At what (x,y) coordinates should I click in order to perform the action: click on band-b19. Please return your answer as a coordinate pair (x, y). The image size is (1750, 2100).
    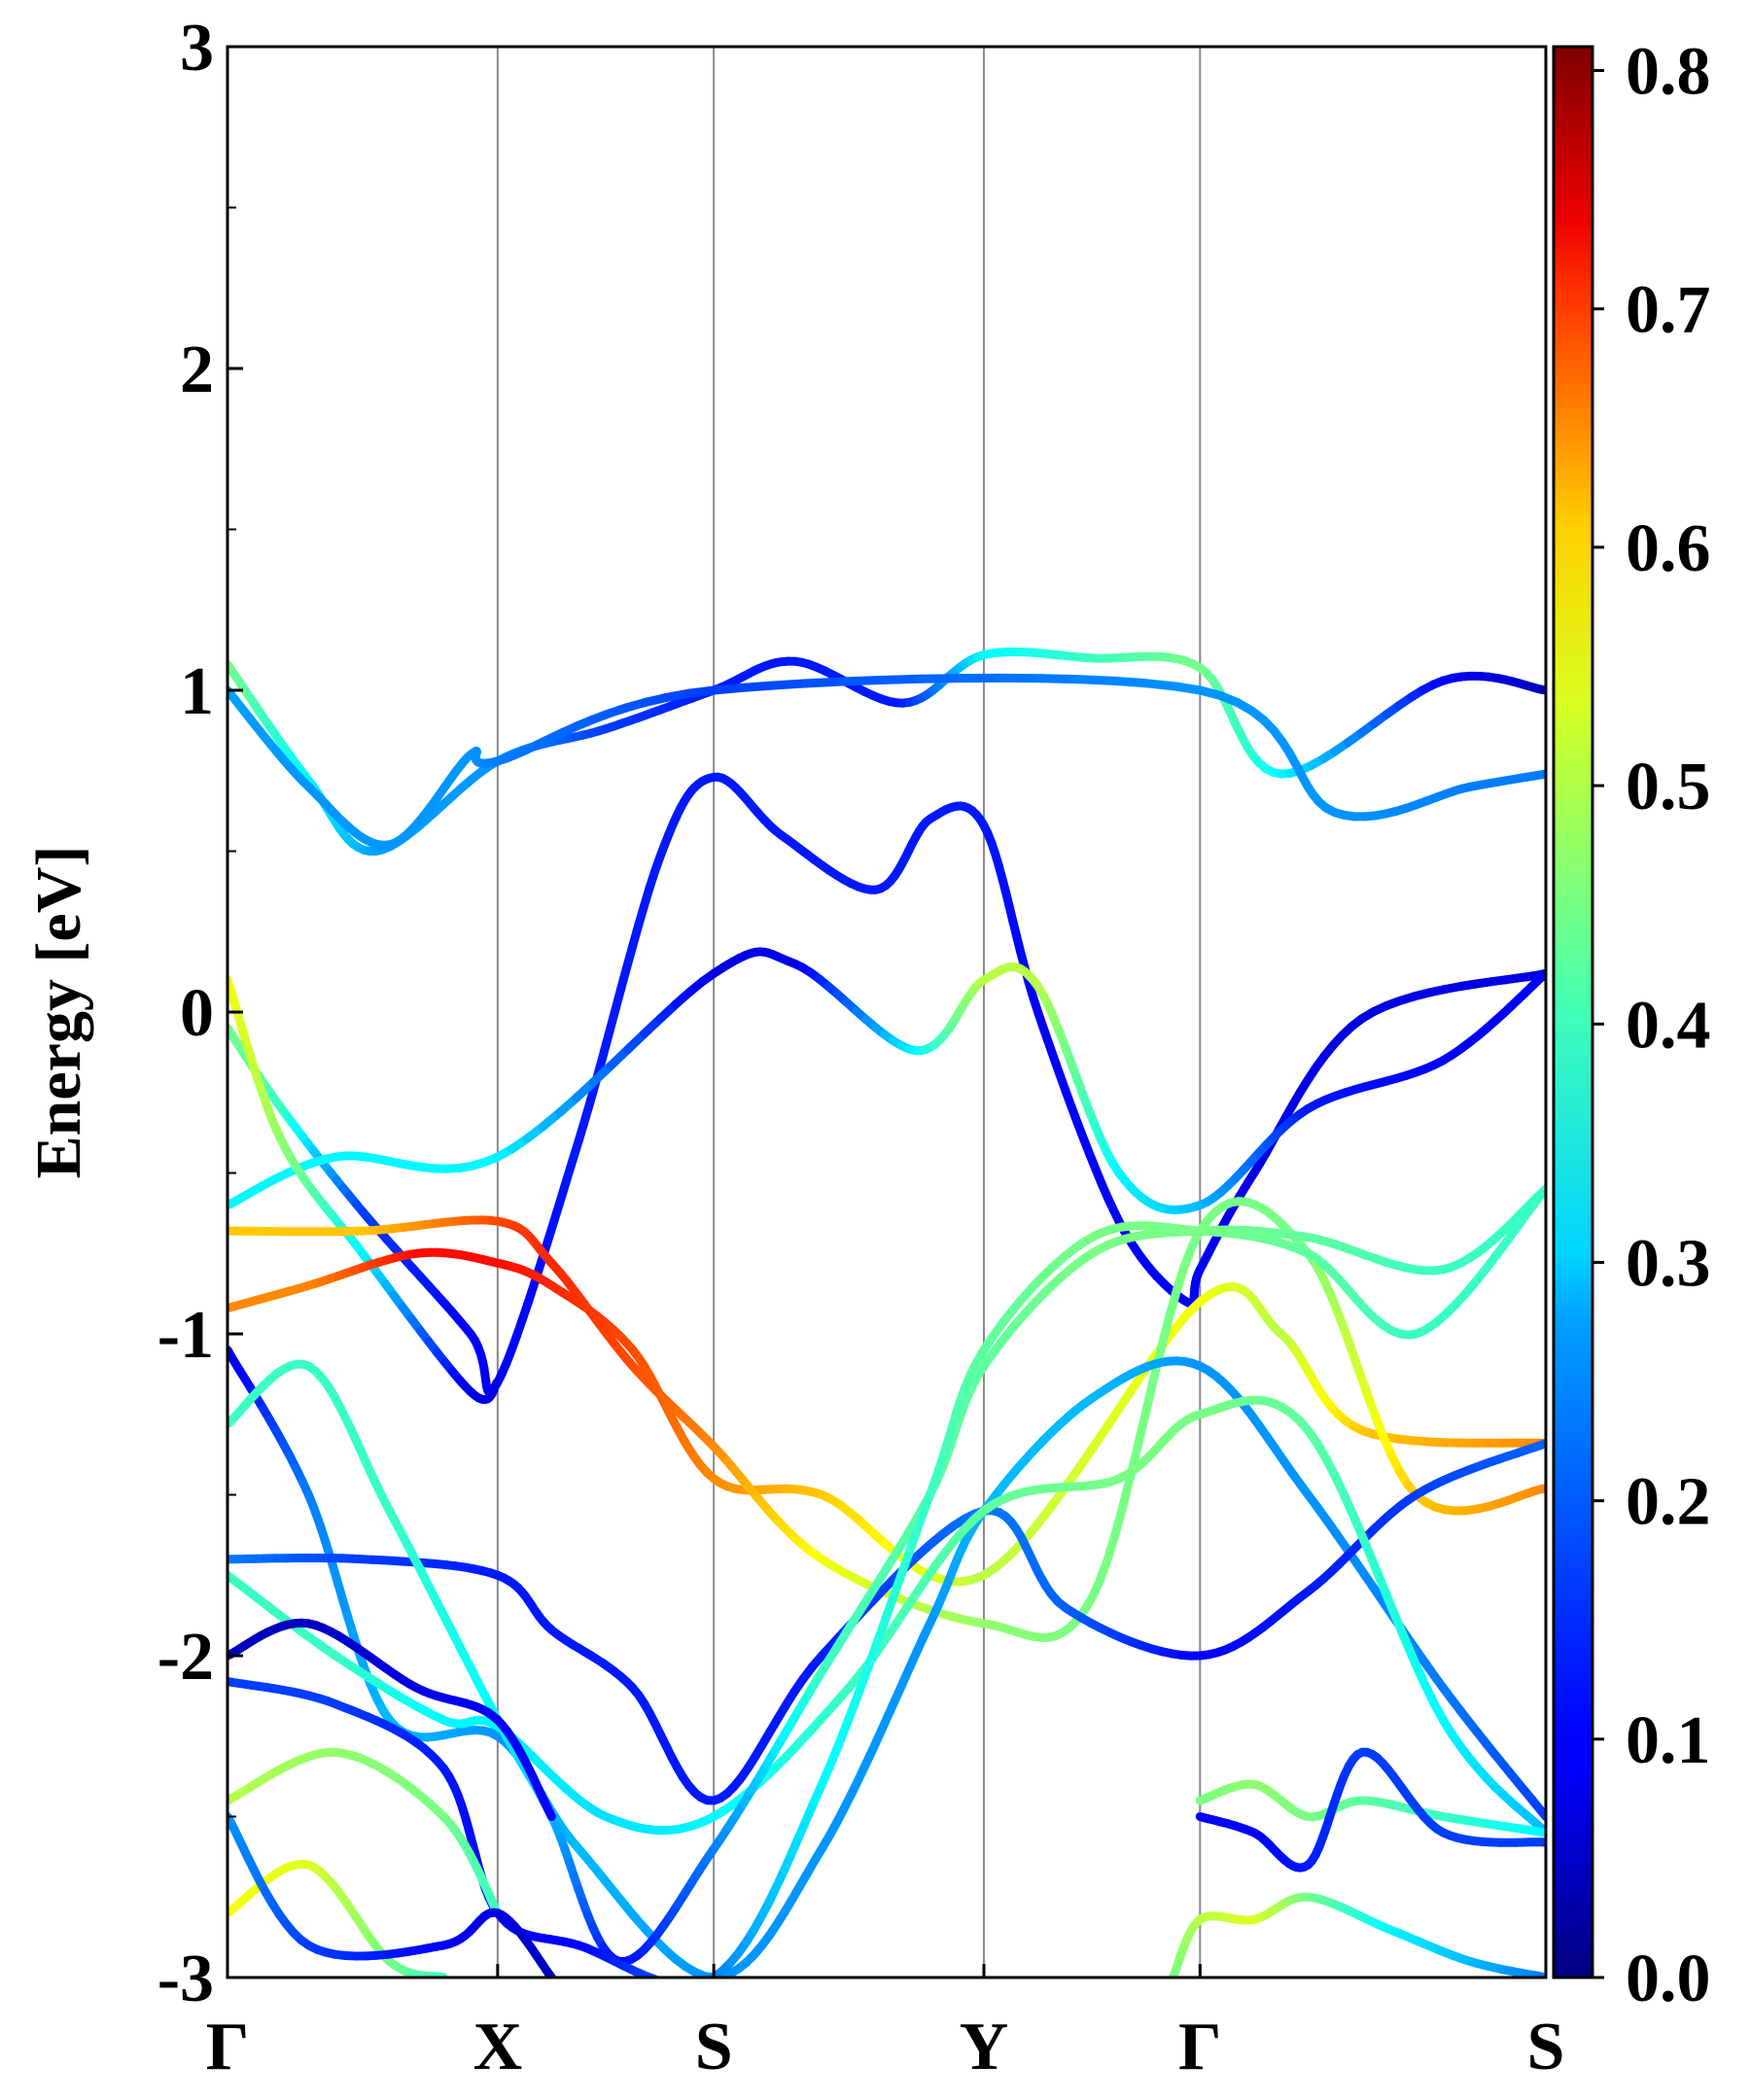
    Looking at the image, I should click on (1370, 1809).